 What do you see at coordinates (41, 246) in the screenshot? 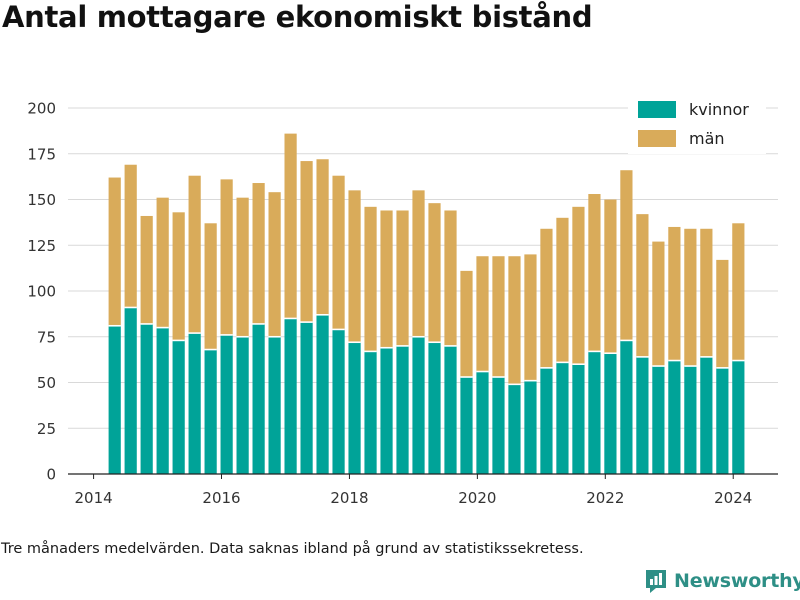
I see `y-tick-label: 125` at bounding box center [41, 246].